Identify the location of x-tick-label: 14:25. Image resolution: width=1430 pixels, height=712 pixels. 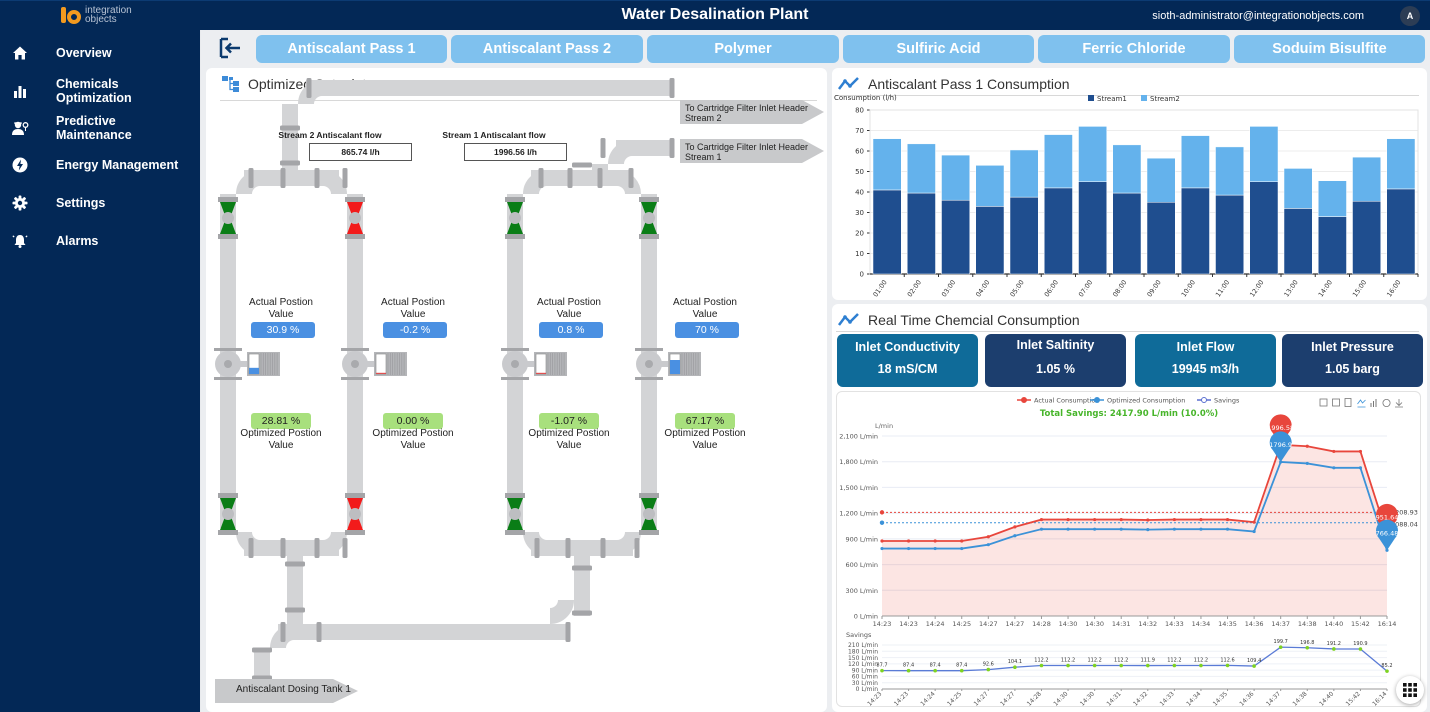
(954, 698).